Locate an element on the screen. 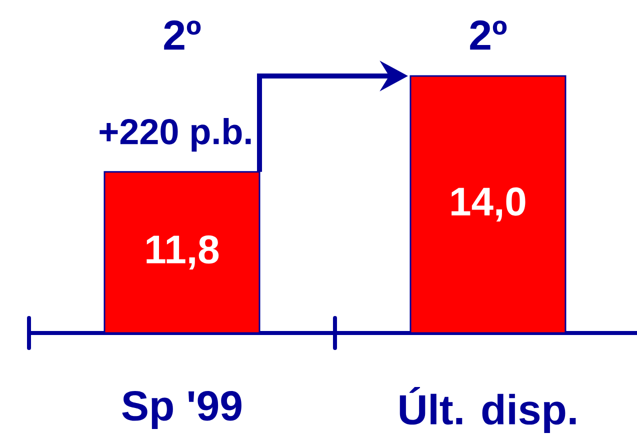  data-label: 14,0 is located at coordinates (489, 204).